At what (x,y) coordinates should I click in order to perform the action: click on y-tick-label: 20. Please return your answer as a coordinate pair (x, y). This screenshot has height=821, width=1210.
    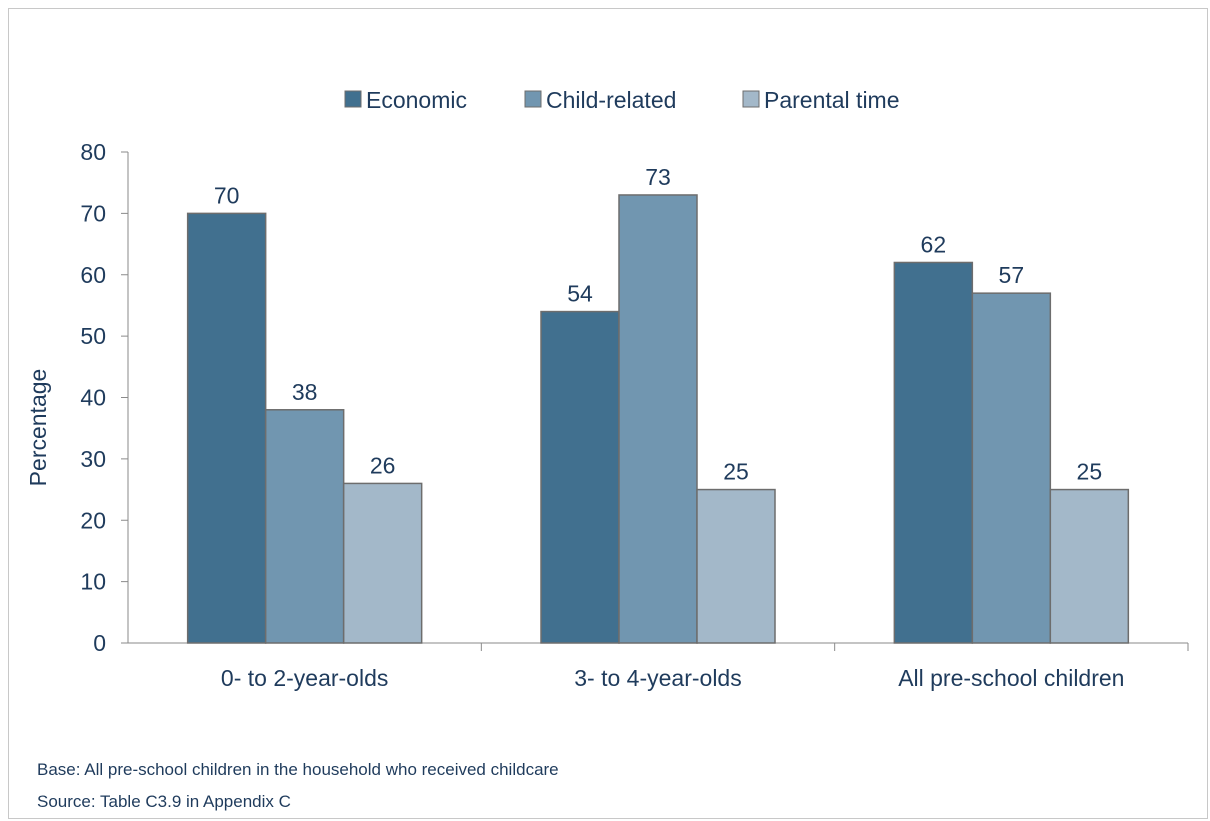
    Looking at the image, I should click on (93, 520).